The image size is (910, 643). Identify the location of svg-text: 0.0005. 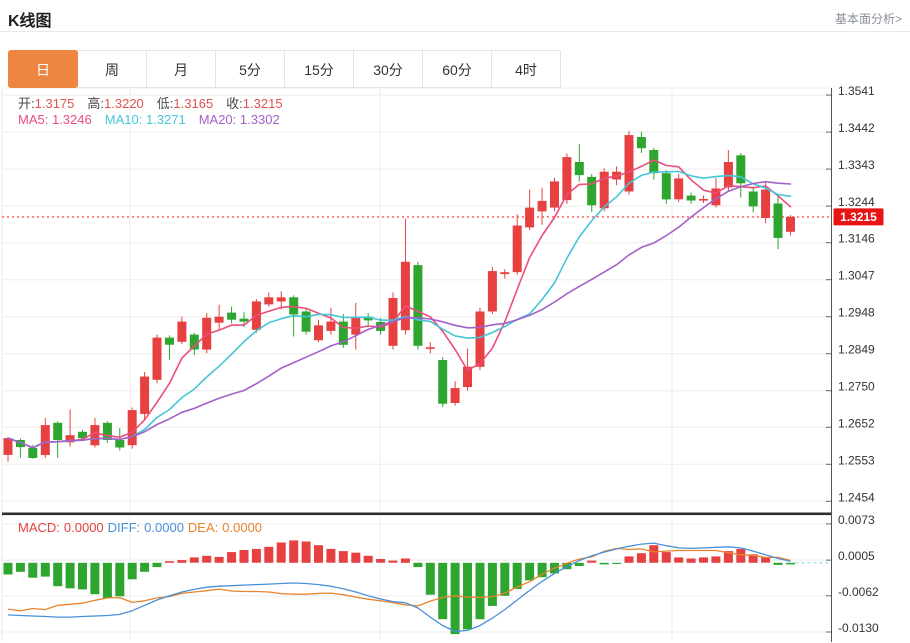
(856, 556).